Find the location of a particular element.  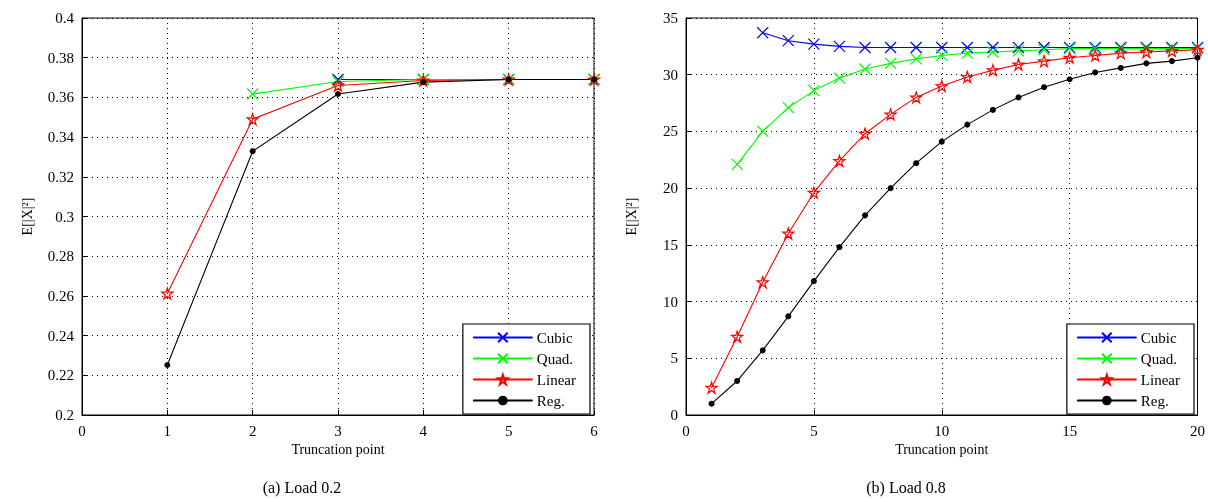

text: (b) Load 0.8 is located at coordinates (906, 487).